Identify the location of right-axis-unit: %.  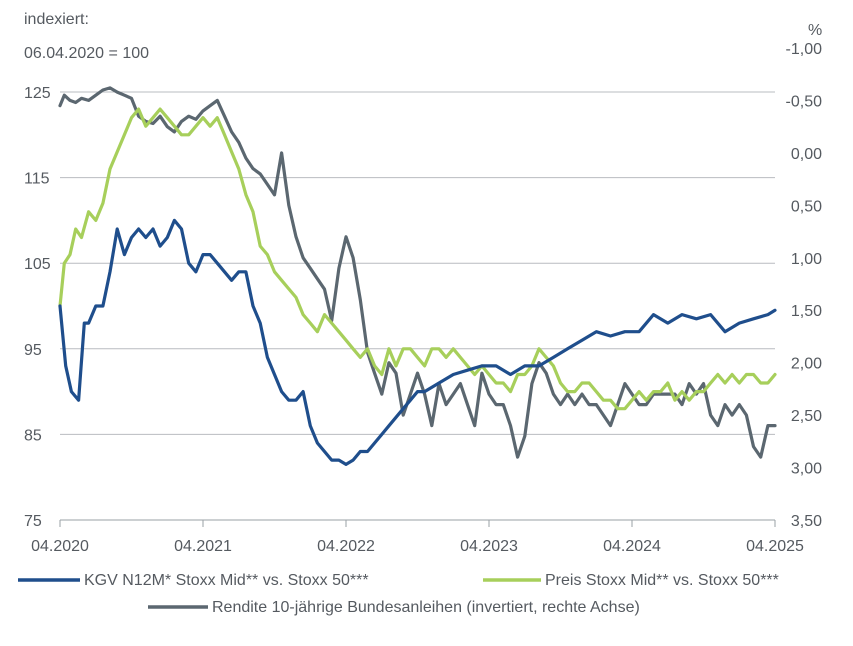
(815, 30).